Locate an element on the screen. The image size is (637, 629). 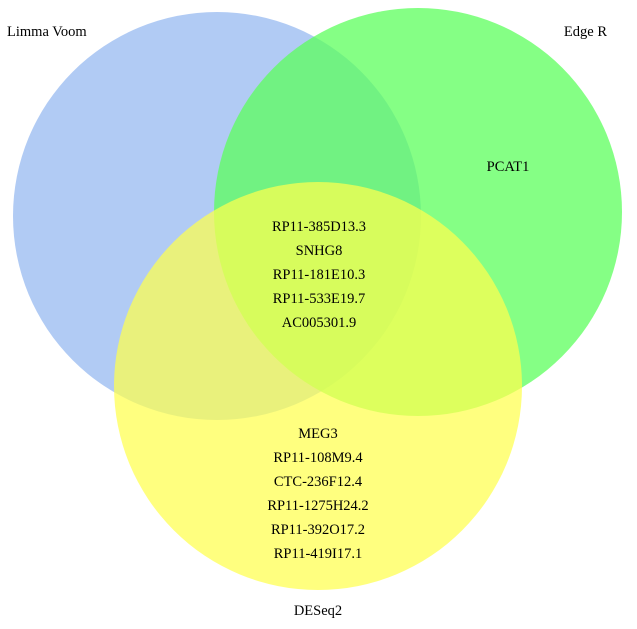
gene-label: RP11-181E10.3 is located at coordinates (319, 275).